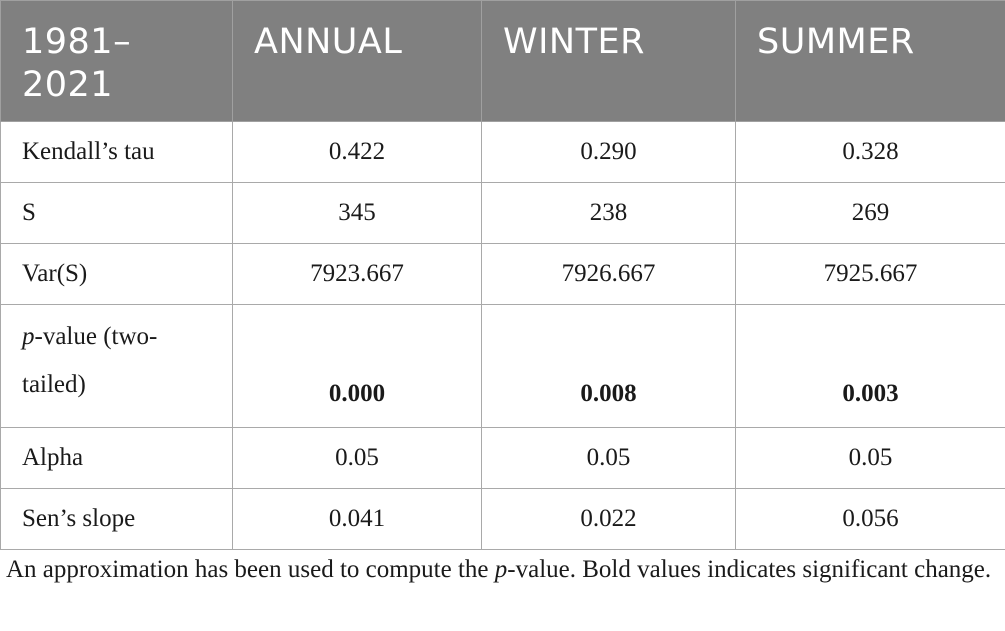 The height and width of the screenshot is (631, 1005). Describe the element at coordinates (608, 458) in the screenshot. I see `cell-winter: 0.05` at that location.